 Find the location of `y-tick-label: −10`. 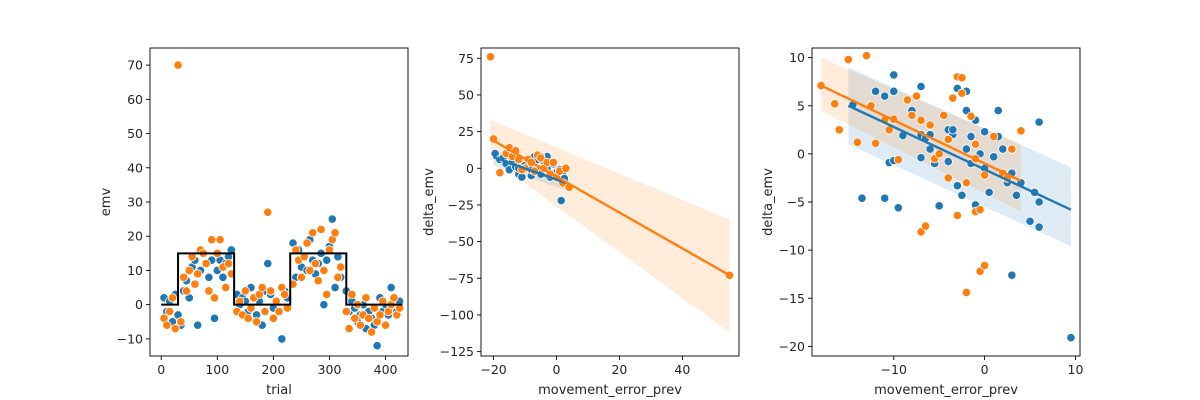

y-tick-label: −10 is located at coordinates (130, 338).